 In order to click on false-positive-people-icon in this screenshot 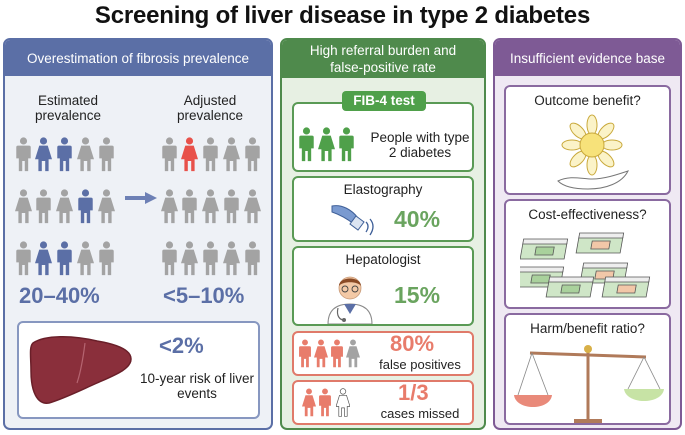, I will do `click(329, 353)`.